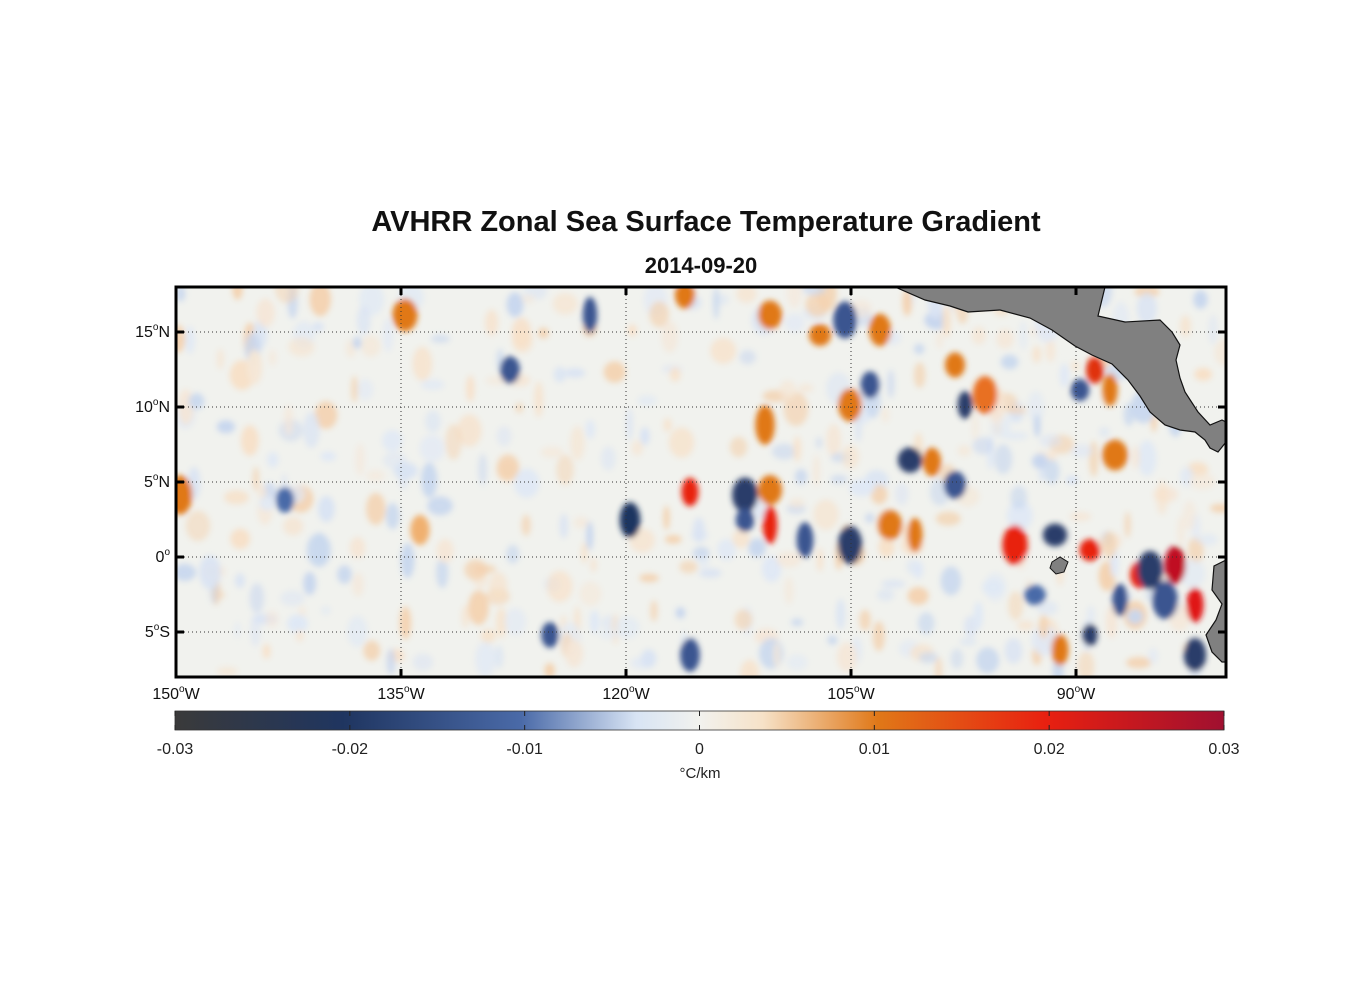  I want to click on lat-label: 10oN, so click(152, 406).